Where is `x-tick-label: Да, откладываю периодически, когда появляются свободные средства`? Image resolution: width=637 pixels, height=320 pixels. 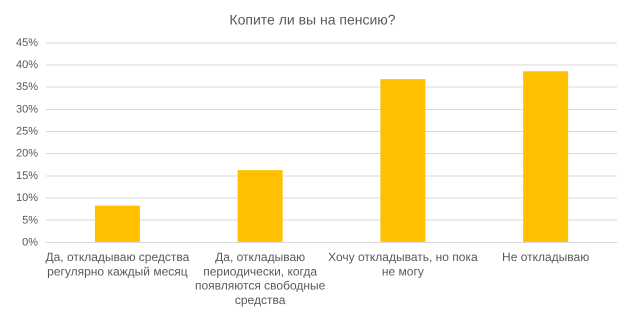
x-tick-label: Да, откладываю периодически, когда появляются свободные средства is located at coordinates (260, 279).